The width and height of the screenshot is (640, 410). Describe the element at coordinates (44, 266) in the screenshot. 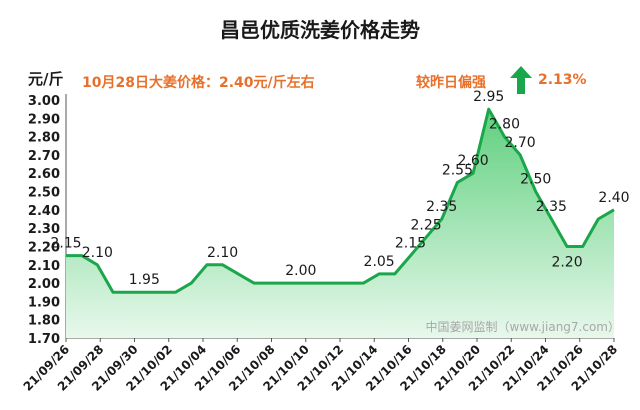

I see `y-tick-label: 2.10` at that location.